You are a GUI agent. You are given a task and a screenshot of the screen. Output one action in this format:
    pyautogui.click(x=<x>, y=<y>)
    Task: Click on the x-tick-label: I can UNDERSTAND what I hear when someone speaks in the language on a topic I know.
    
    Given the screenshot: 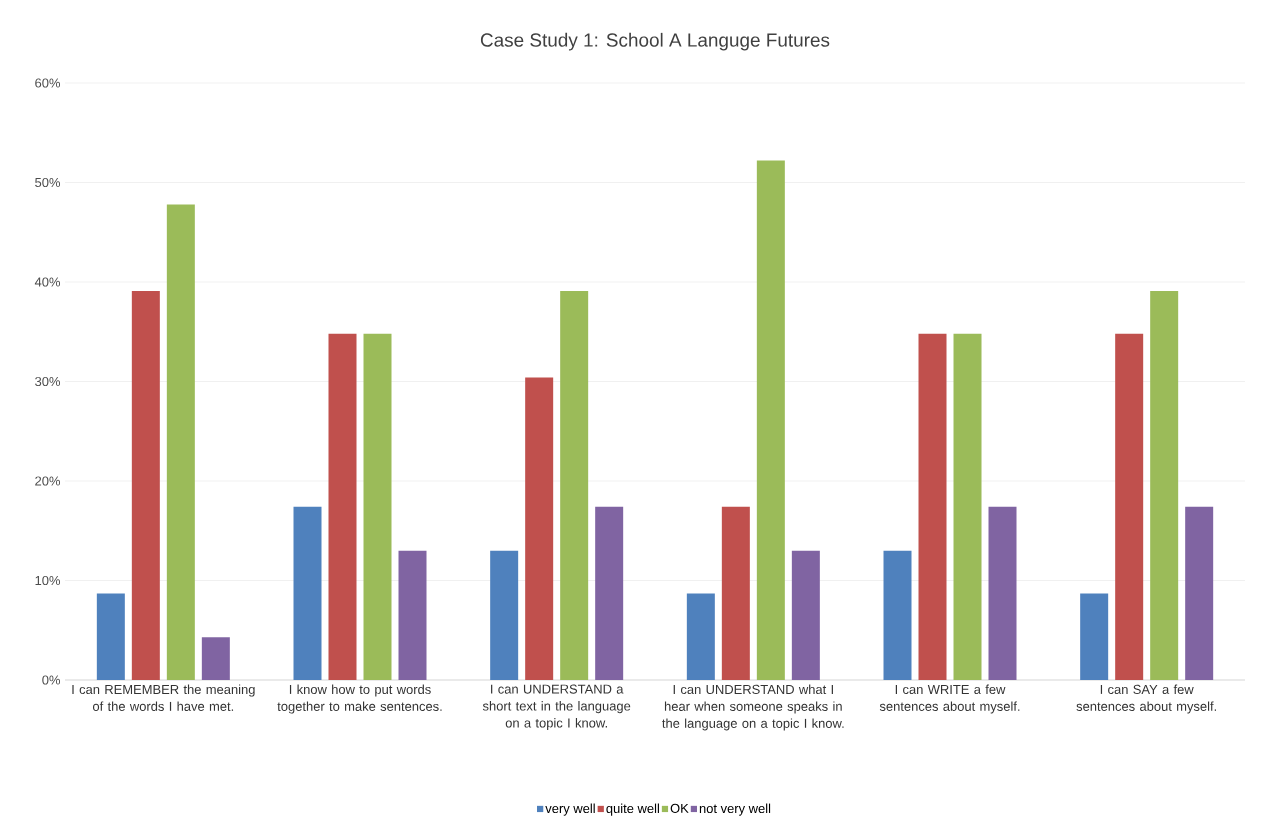 What is the action you would take?
    pyautogui.click(x=753, y=707)
    